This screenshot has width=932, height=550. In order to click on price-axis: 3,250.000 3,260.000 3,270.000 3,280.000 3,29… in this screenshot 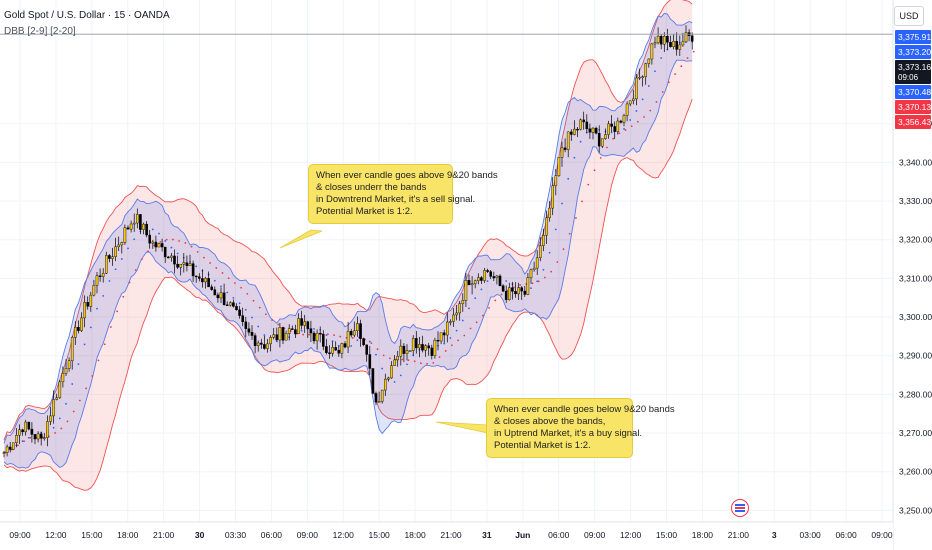, I will do `click(912, 275)`.